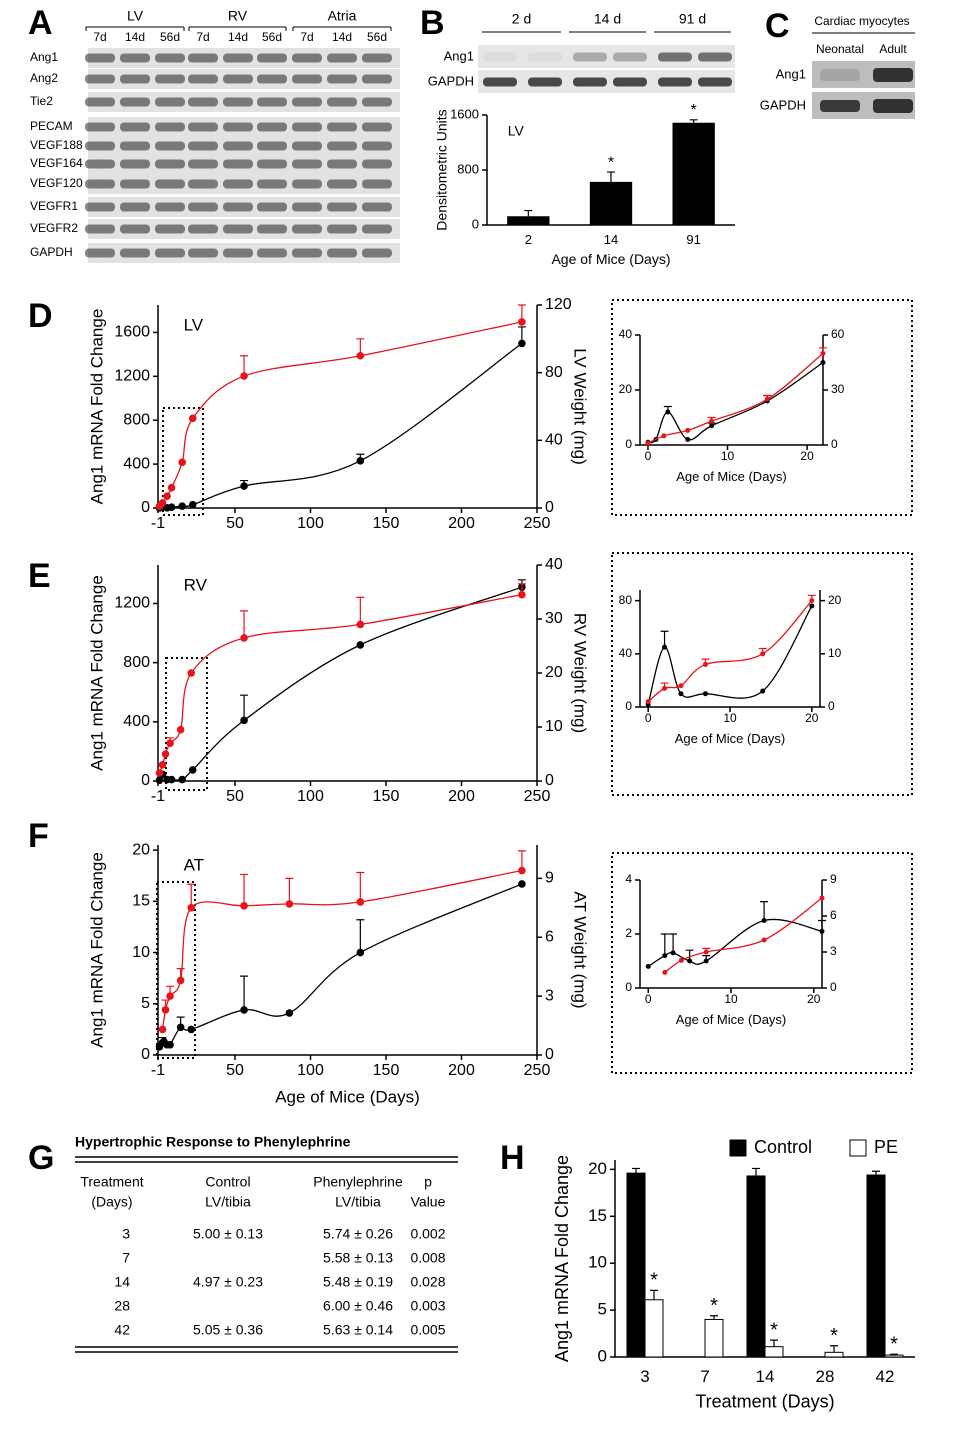 Image resolution: width=963 pixels, height=1436 pixels. I want to click on y-axis-label: Ang1 mRNA Fold Change, so click(96, 950).